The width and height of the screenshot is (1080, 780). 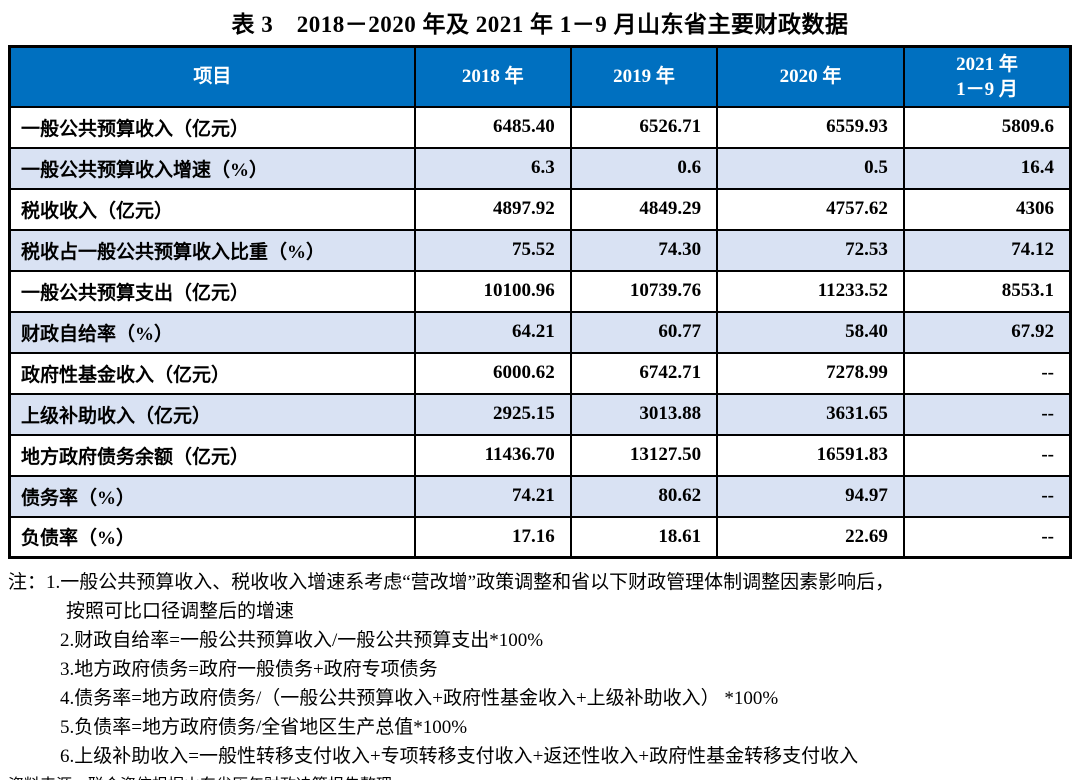 I want to click on table-row: 一般公共预算收入（亿元） 6485.40 6526.71 6559.93 5809.6, so click(x=540, y=127).